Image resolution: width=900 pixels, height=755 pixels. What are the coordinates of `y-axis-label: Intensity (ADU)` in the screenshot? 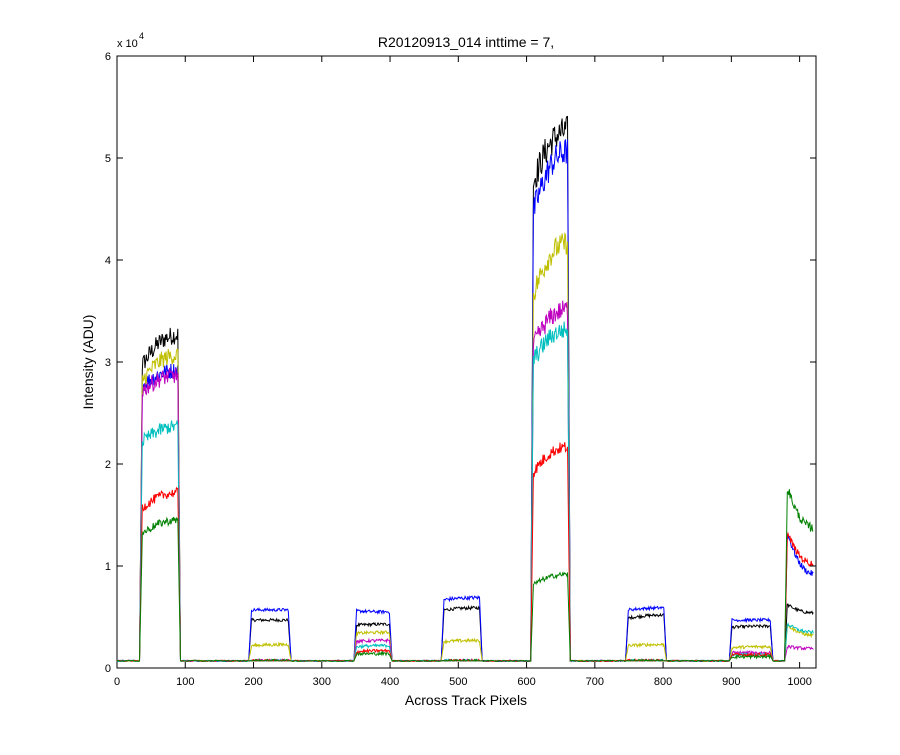 It's located at (88, 362).